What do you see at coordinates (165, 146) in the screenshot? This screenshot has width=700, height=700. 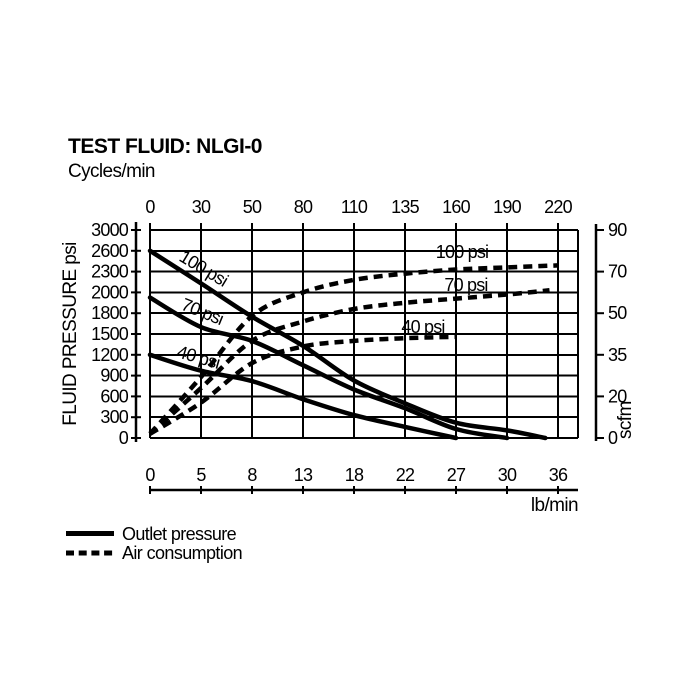 I see `chart-title: TEST FLUID: NLGI-0` at bounding box center [165, 146].